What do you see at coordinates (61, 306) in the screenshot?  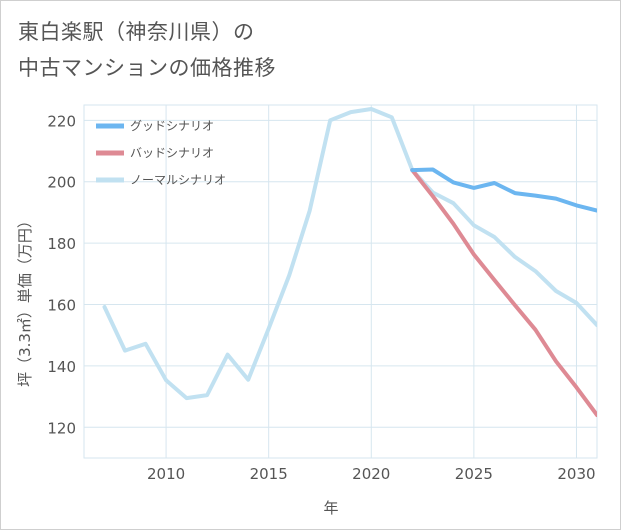 I see `y-tick-label: 160` at bounding box center [61, 306].